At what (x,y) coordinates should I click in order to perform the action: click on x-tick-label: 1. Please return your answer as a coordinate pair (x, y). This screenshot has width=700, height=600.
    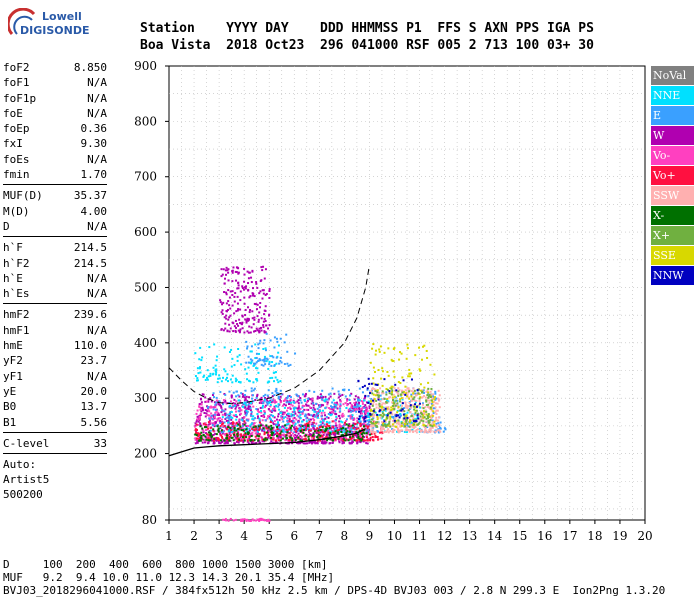
    Looking at the image, I should click on (169, 536).